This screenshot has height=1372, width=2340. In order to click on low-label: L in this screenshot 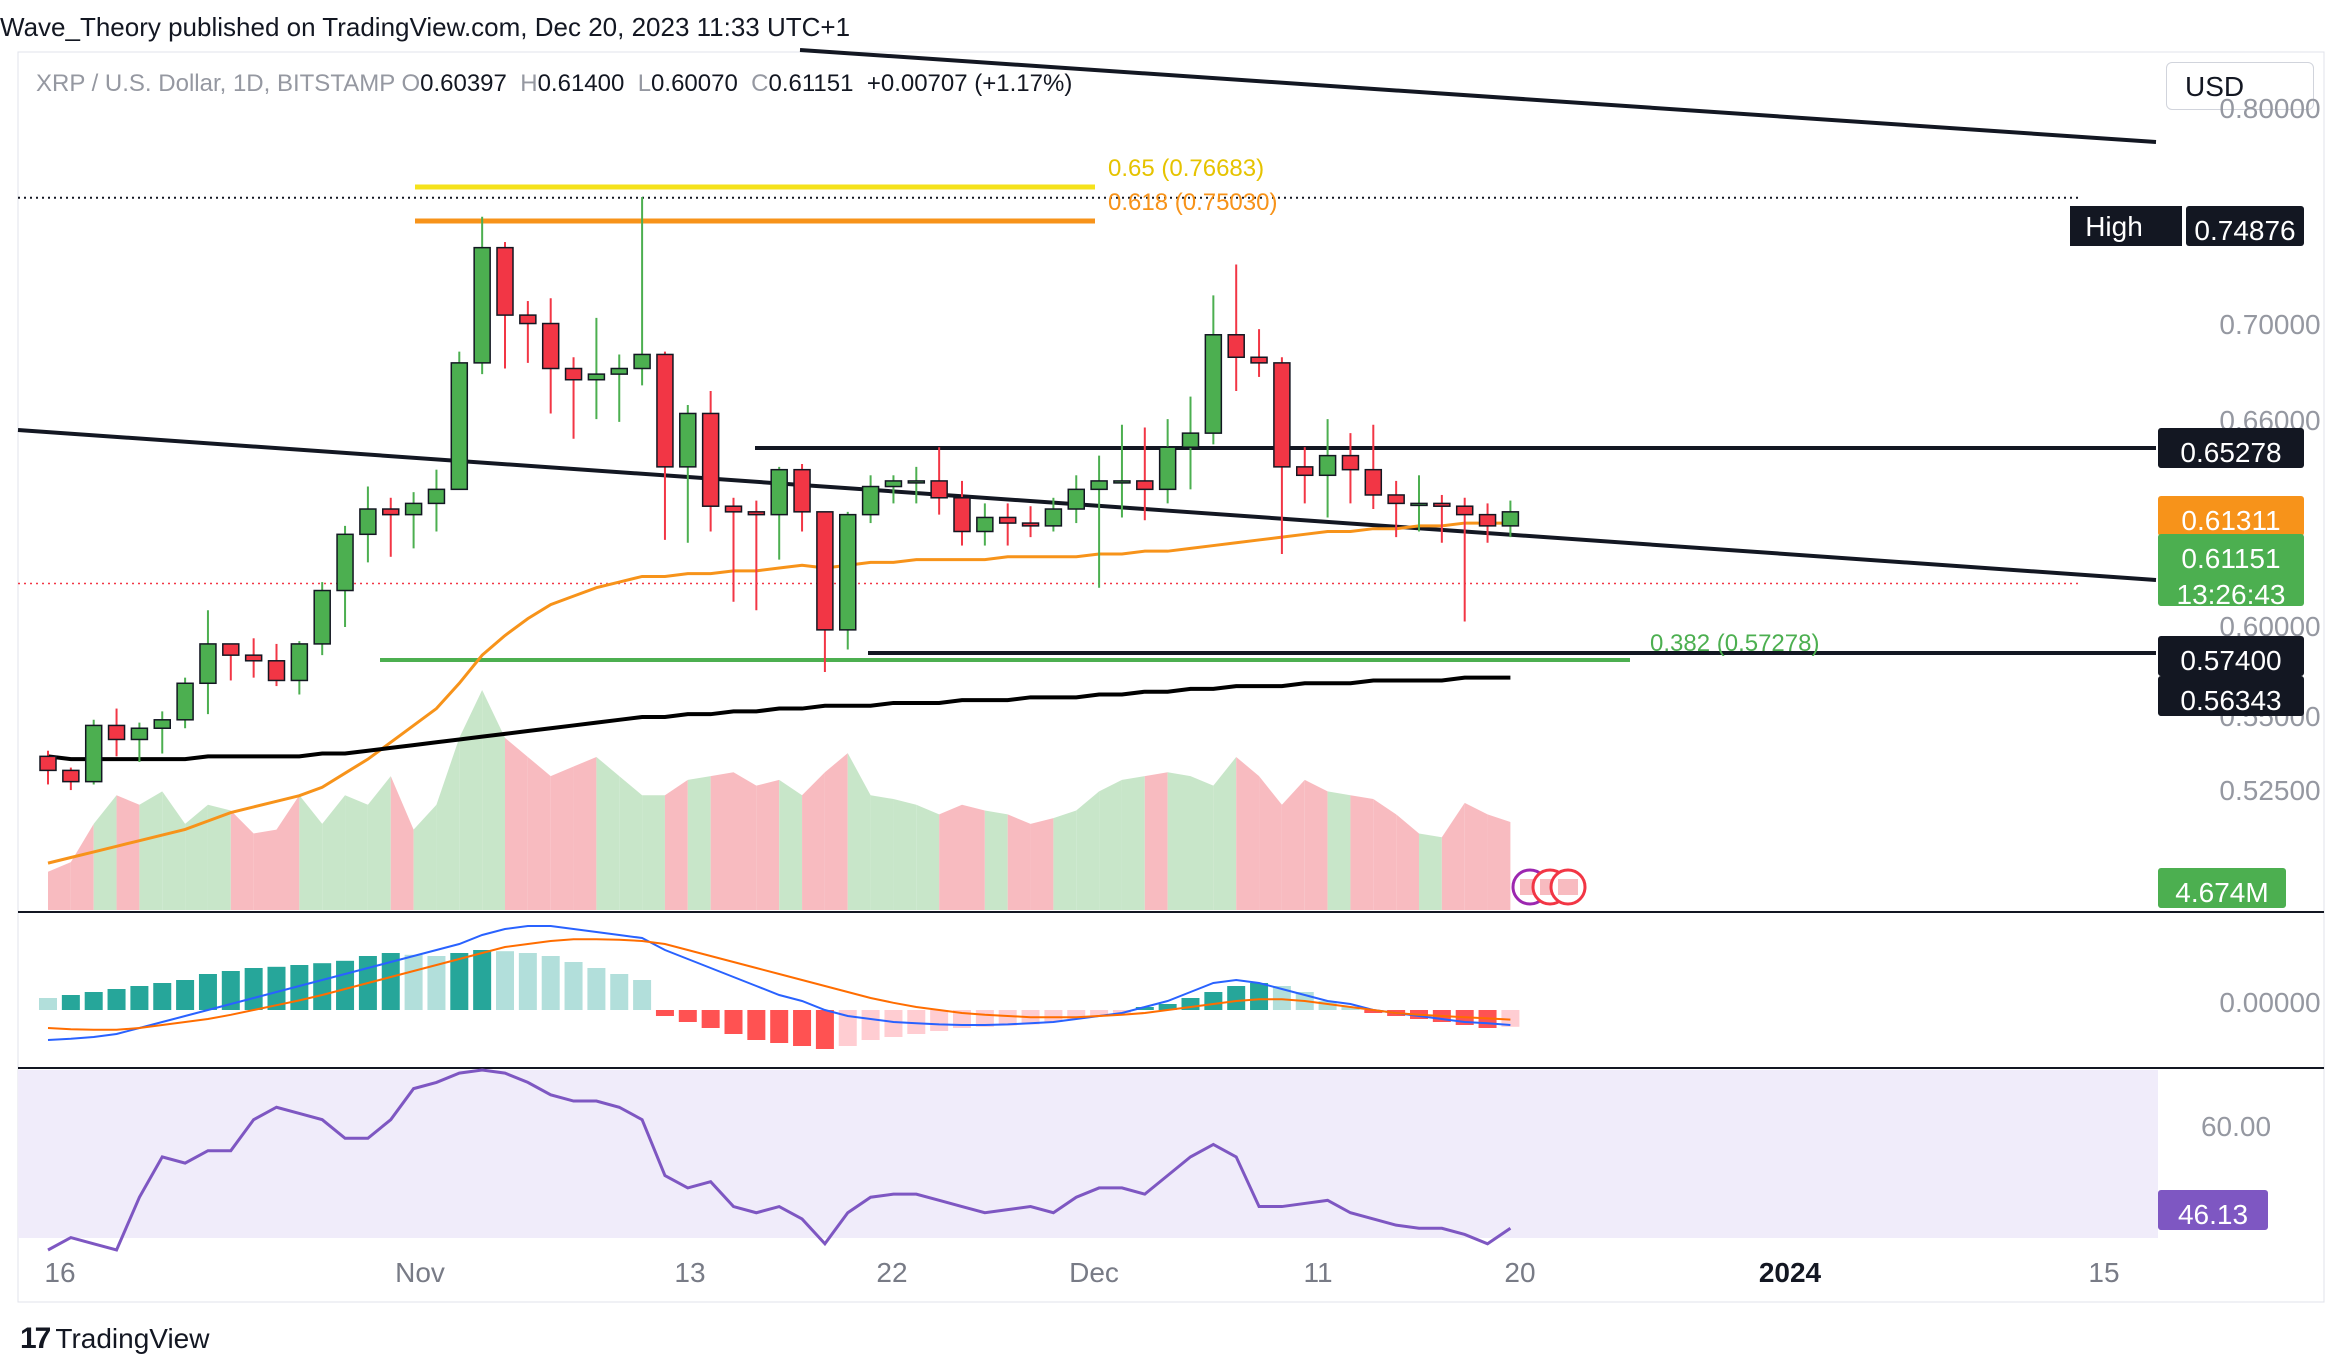, I will do `click(644, 83)`.